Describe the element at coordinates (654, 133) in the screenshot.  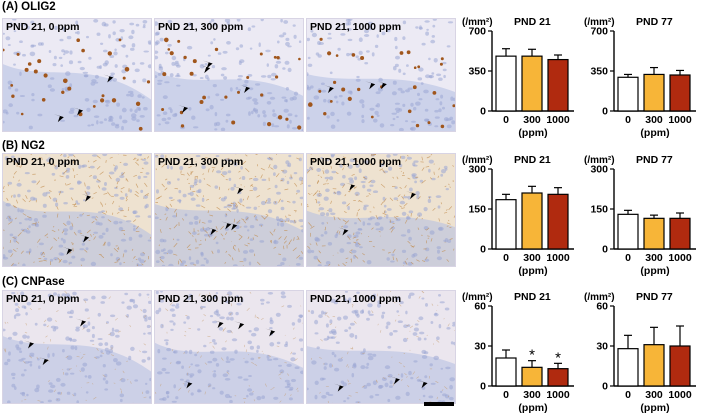
I see `x-axis-label: (ppm)` at that location.